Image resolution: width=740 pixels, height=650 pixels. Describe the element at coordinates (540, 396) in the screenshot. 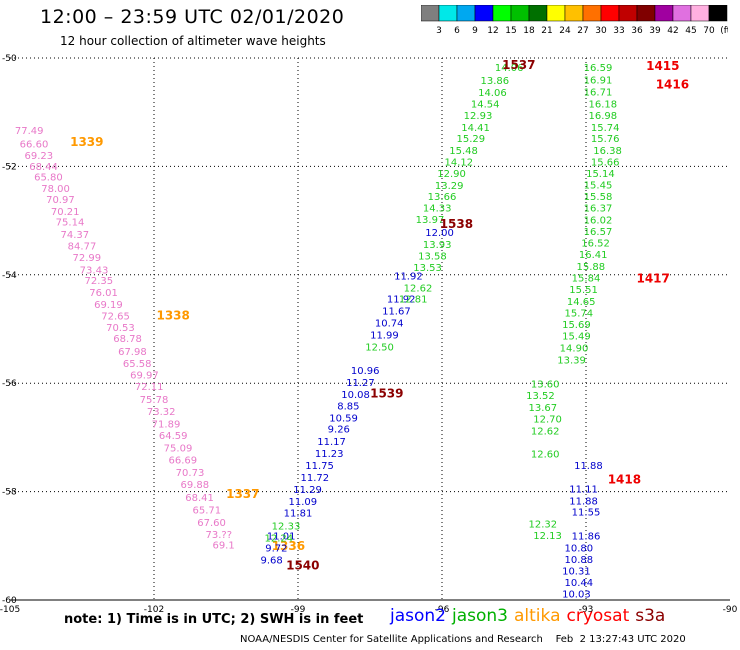

I see `wave-height-value: 13.52` at that location.